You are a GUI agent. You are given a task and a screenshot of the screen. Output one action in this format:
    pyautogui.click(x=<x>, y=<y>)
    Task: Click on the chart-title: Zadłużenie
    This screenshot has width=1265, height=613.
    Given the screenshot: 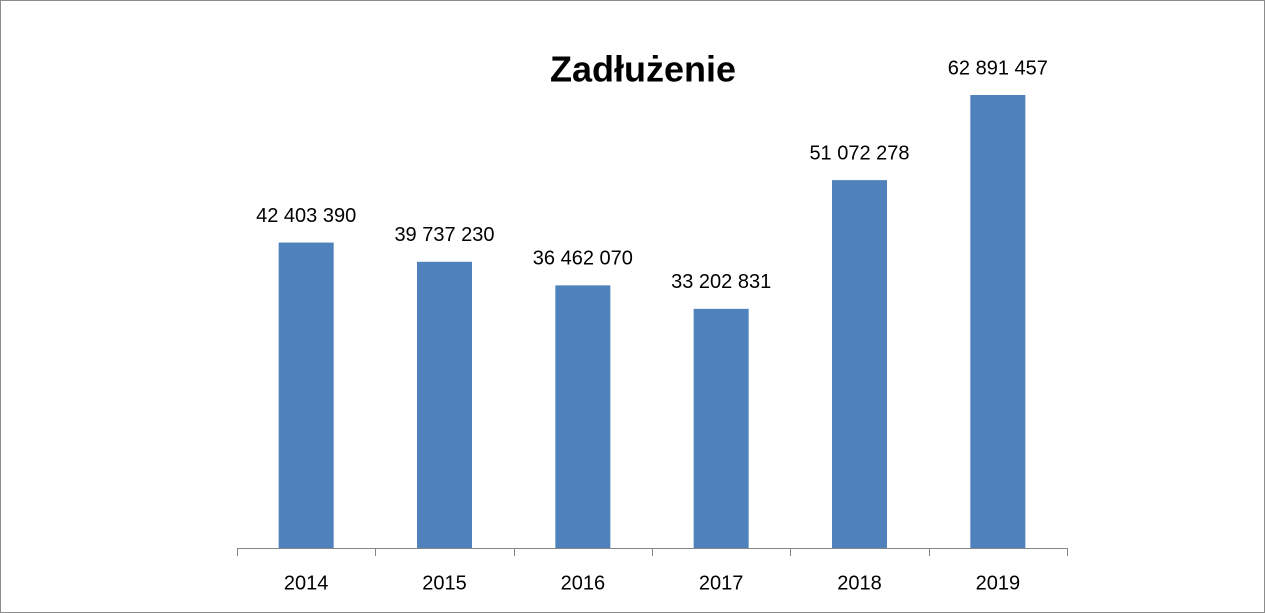 What is the action you would take?
    pyautogui.click(x=643, y=69)
    